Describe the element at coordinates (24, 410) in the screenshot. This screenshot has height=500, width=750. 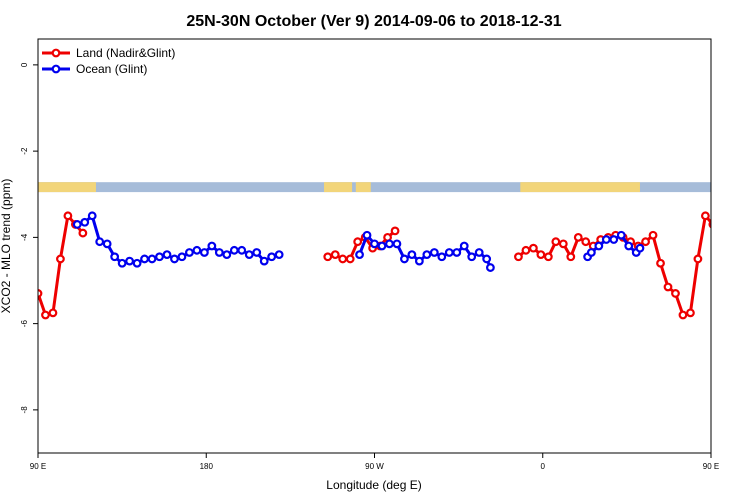
I see `y-tick-label-4: -8` at that location.